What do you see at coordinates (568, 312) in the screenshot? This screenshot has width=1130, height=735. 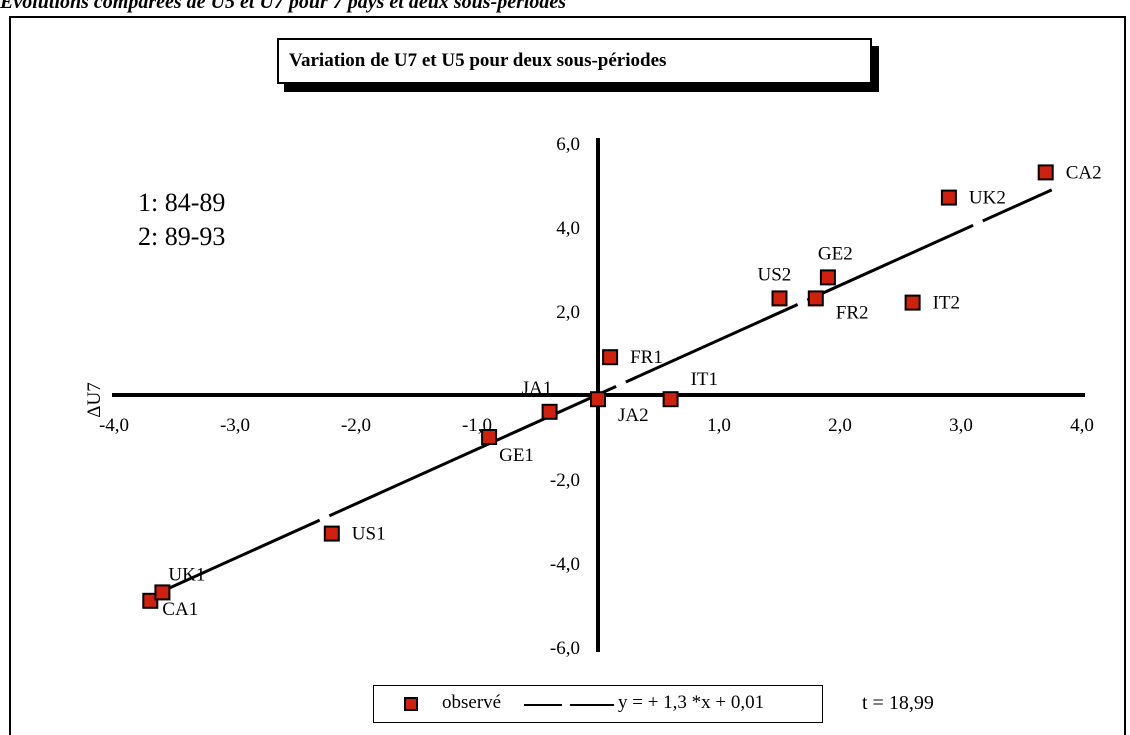 I see `y-tick-label: 2,0` at bounding box center [568, 312].